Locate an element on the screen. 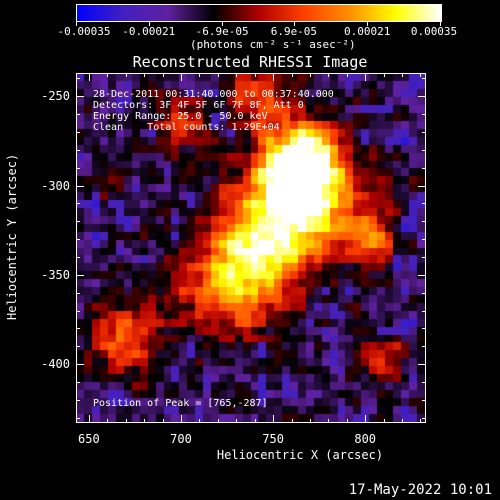 The height and width of the screenshot is (500, 500). annotation-counts: Clean Total counts: 1.29E+04 is located at coordinates (186, 127).